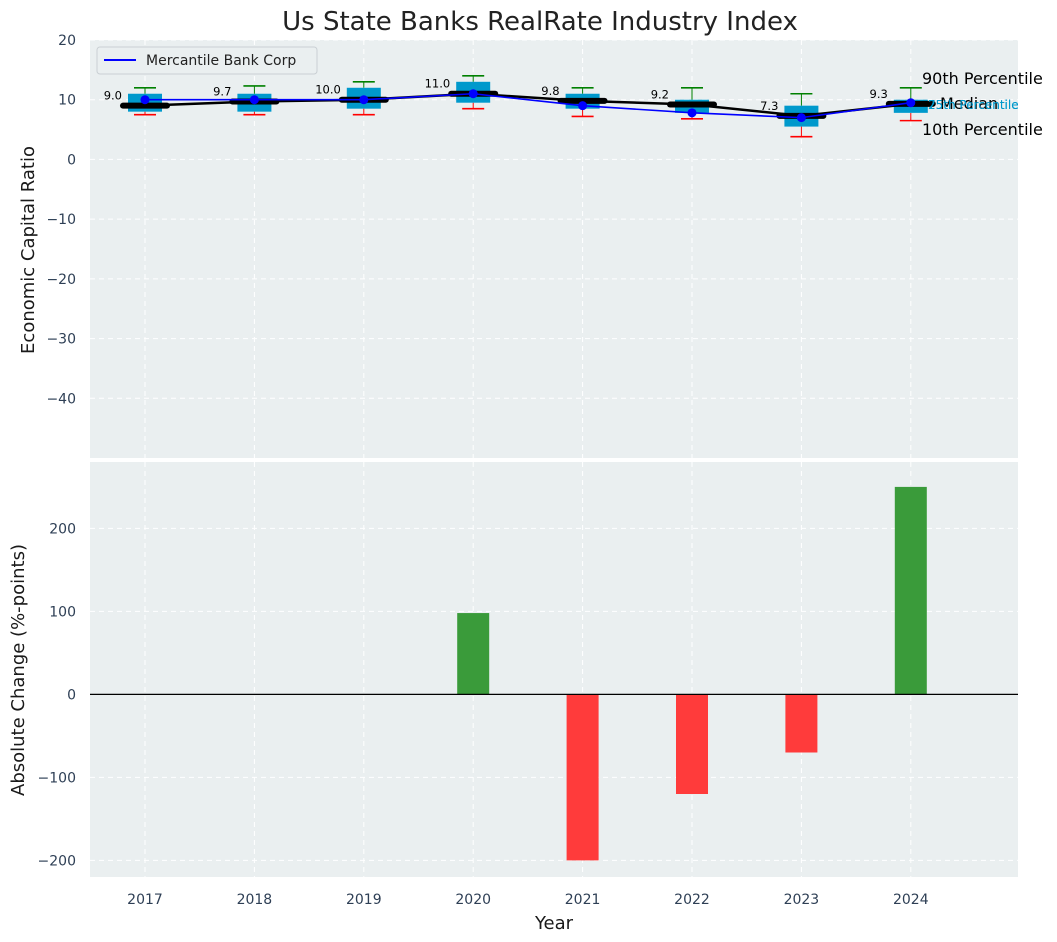  What do you see at coordinates (57, 778) in the screenshot?
I see `bottom-y-tick-label: −100` at bounding box center [57, 778].